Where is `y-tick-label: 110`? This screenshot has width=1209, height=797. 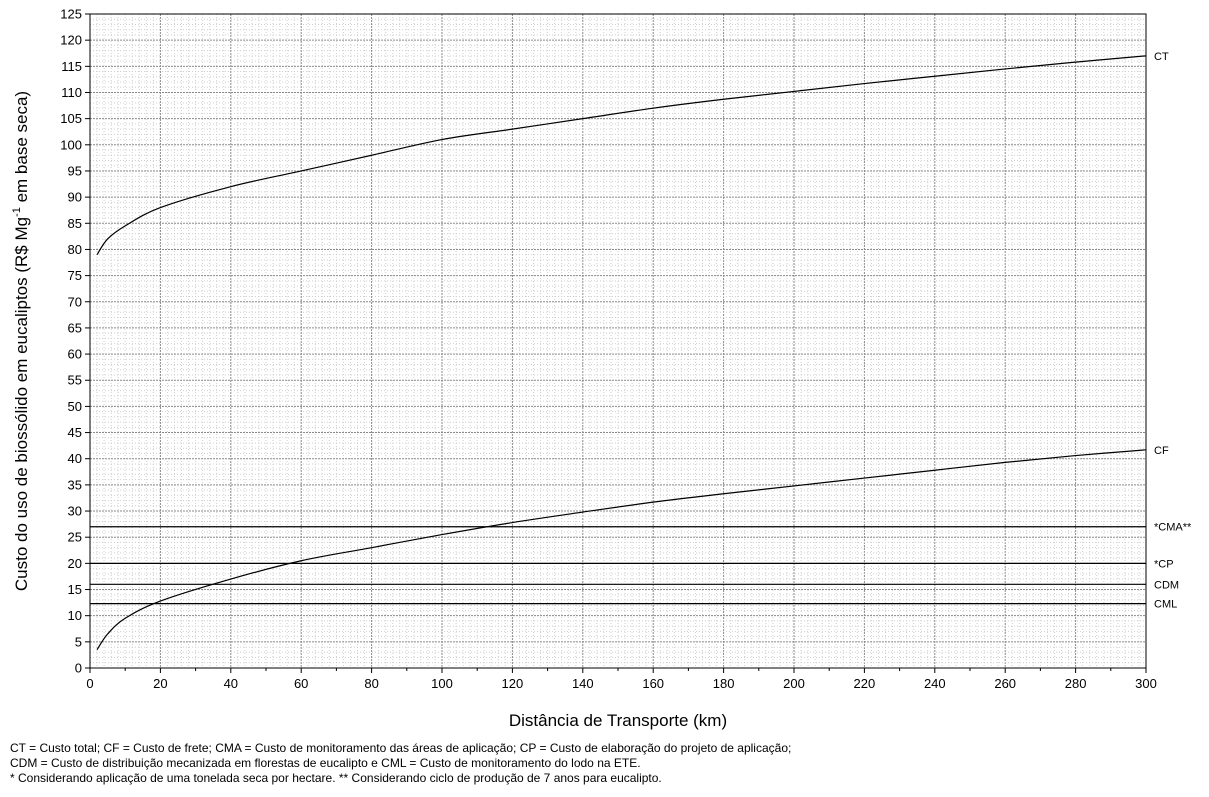
y-tick-label: 110 is located at coordinates (71, 92).